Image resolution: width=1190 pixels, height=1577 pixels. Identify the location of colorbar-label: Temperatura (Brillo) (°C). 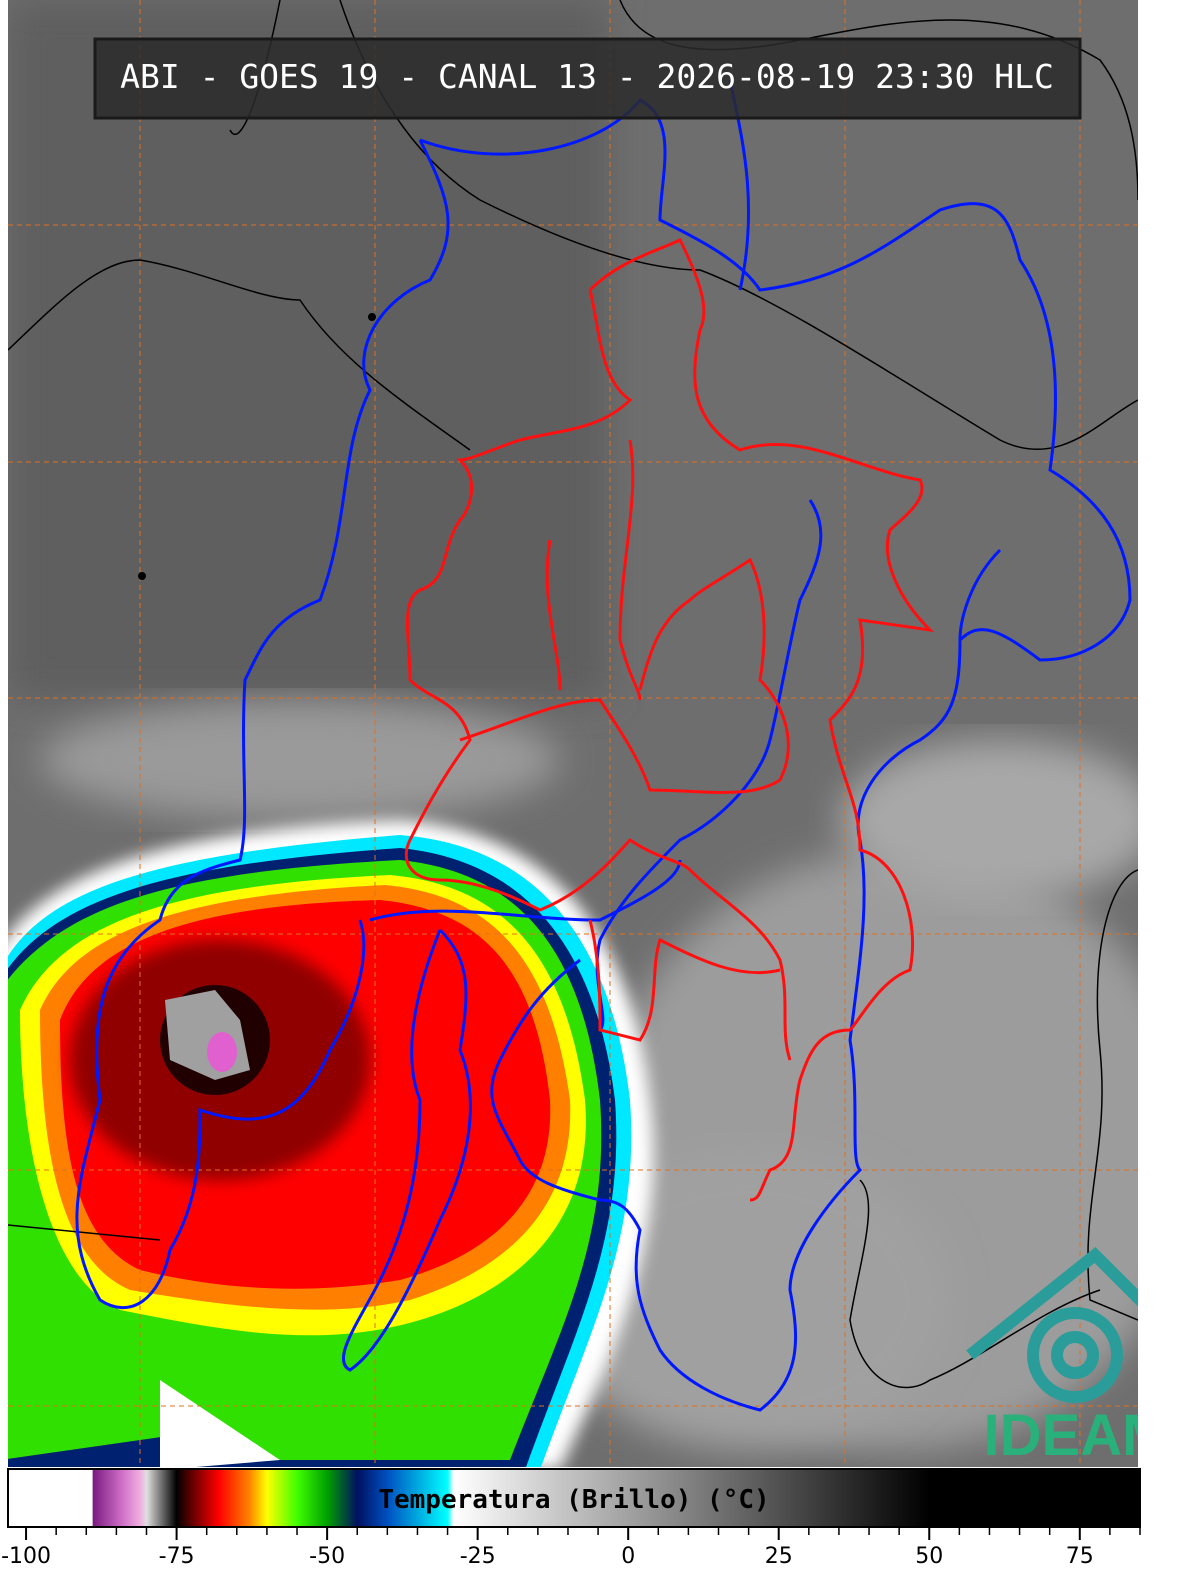
(573, 1500).